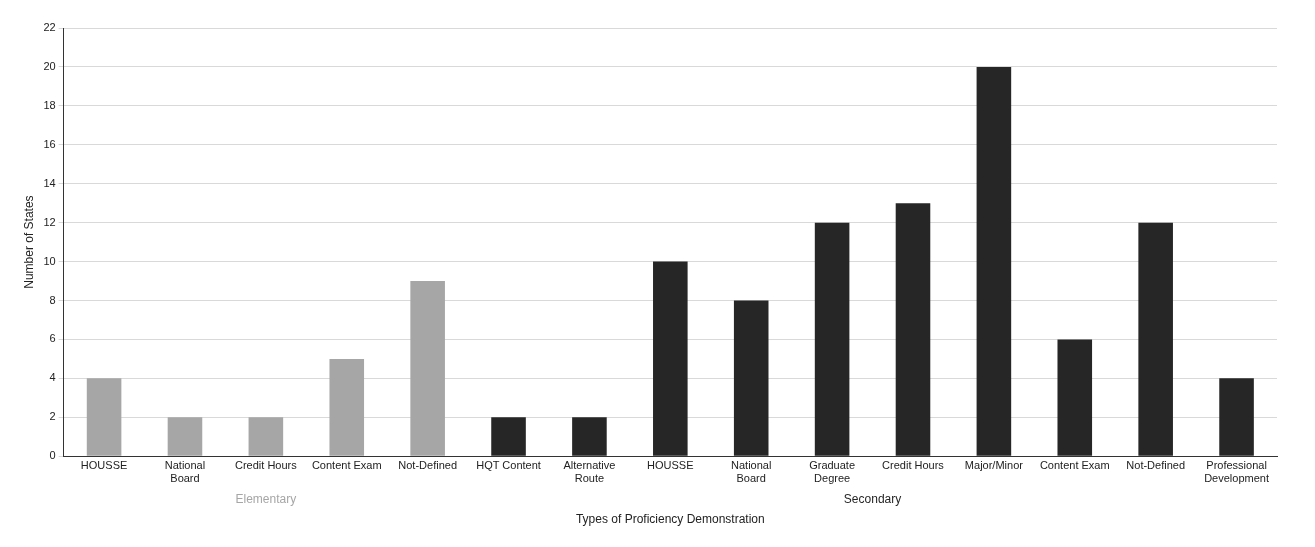 This screenshot has height=547, width=1315. What do you see at coordinates (49, 27) in the screenshot?
I see `y-tick-label: 22` at bounding box center [49, 27].